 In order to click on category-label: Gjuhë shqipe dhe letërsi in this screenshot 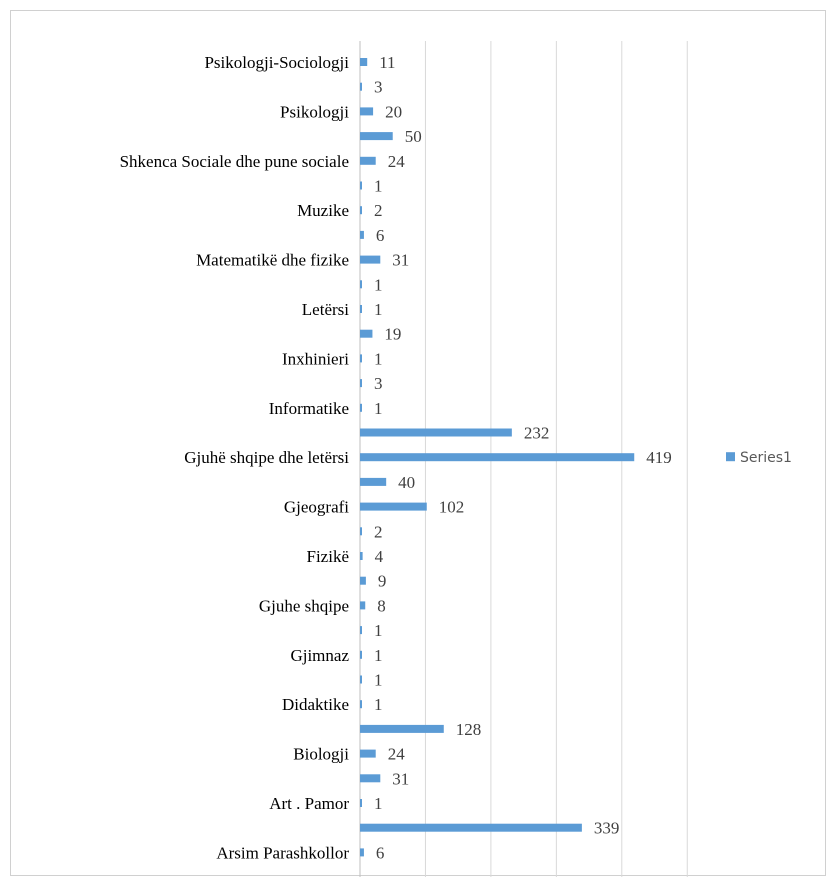, I will do `click(266, 457)`.